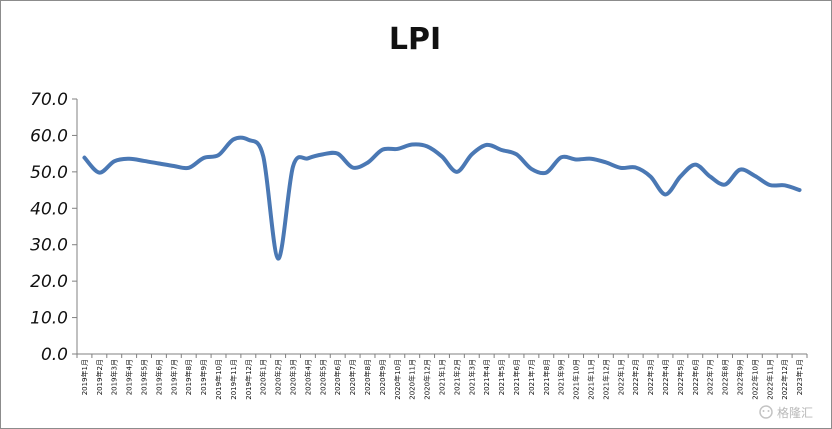 Image resolution: width=832 pixels, height=429 pixels. I want to click on x-tick-label: 2022年3月, so click(650, 377).